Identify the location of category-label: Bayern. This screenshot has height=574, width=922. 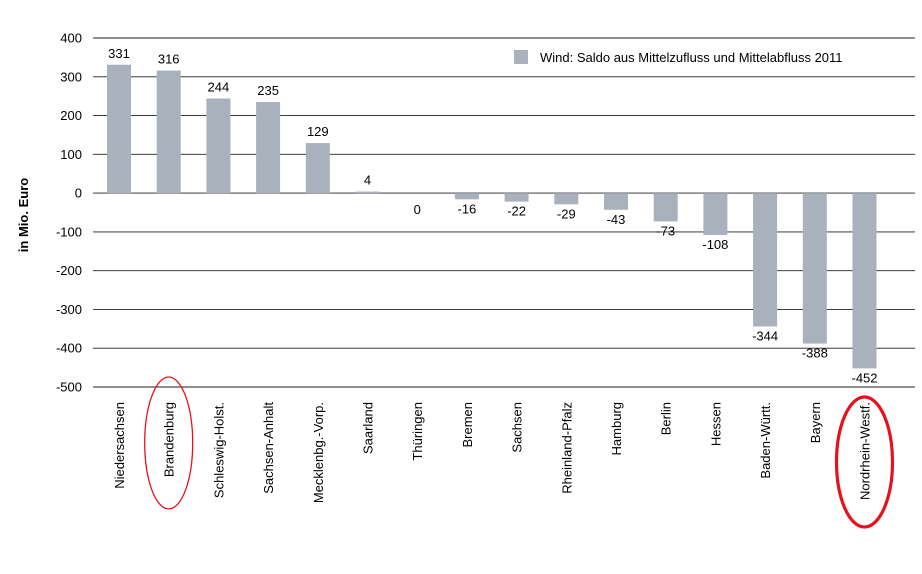
(815, 422).